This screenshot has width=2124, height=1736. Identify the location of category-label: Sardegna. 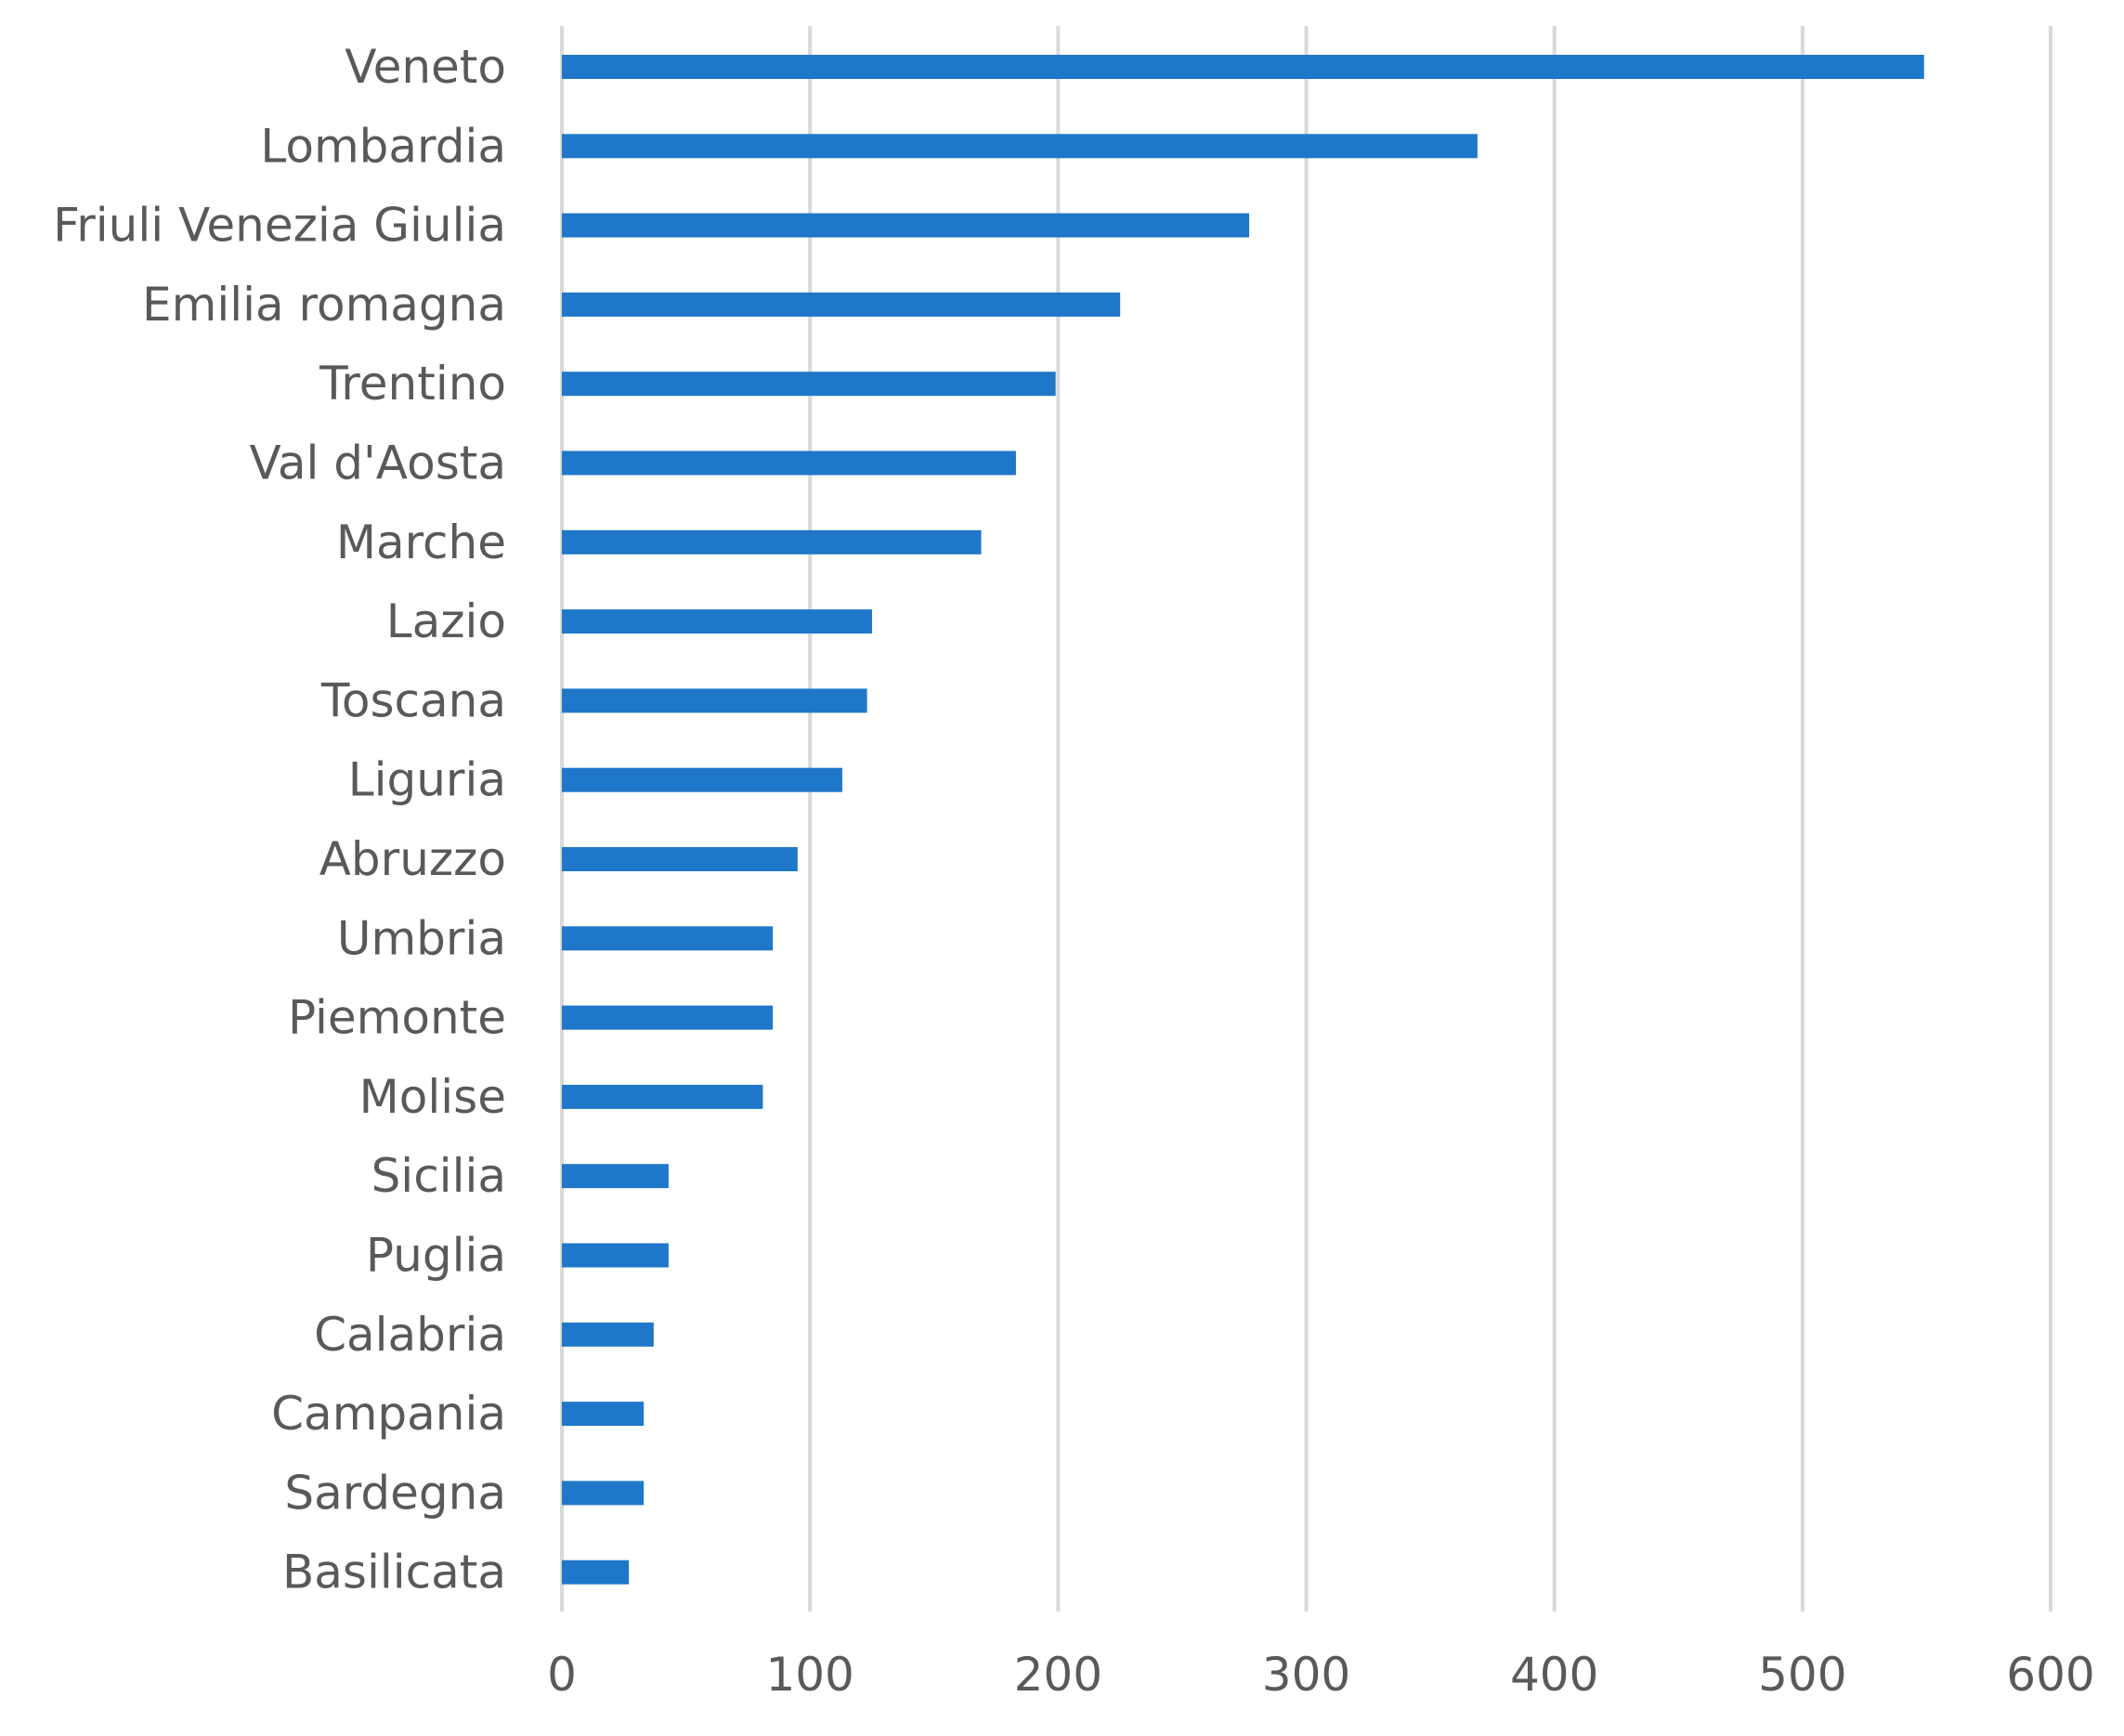
(395, 1493).